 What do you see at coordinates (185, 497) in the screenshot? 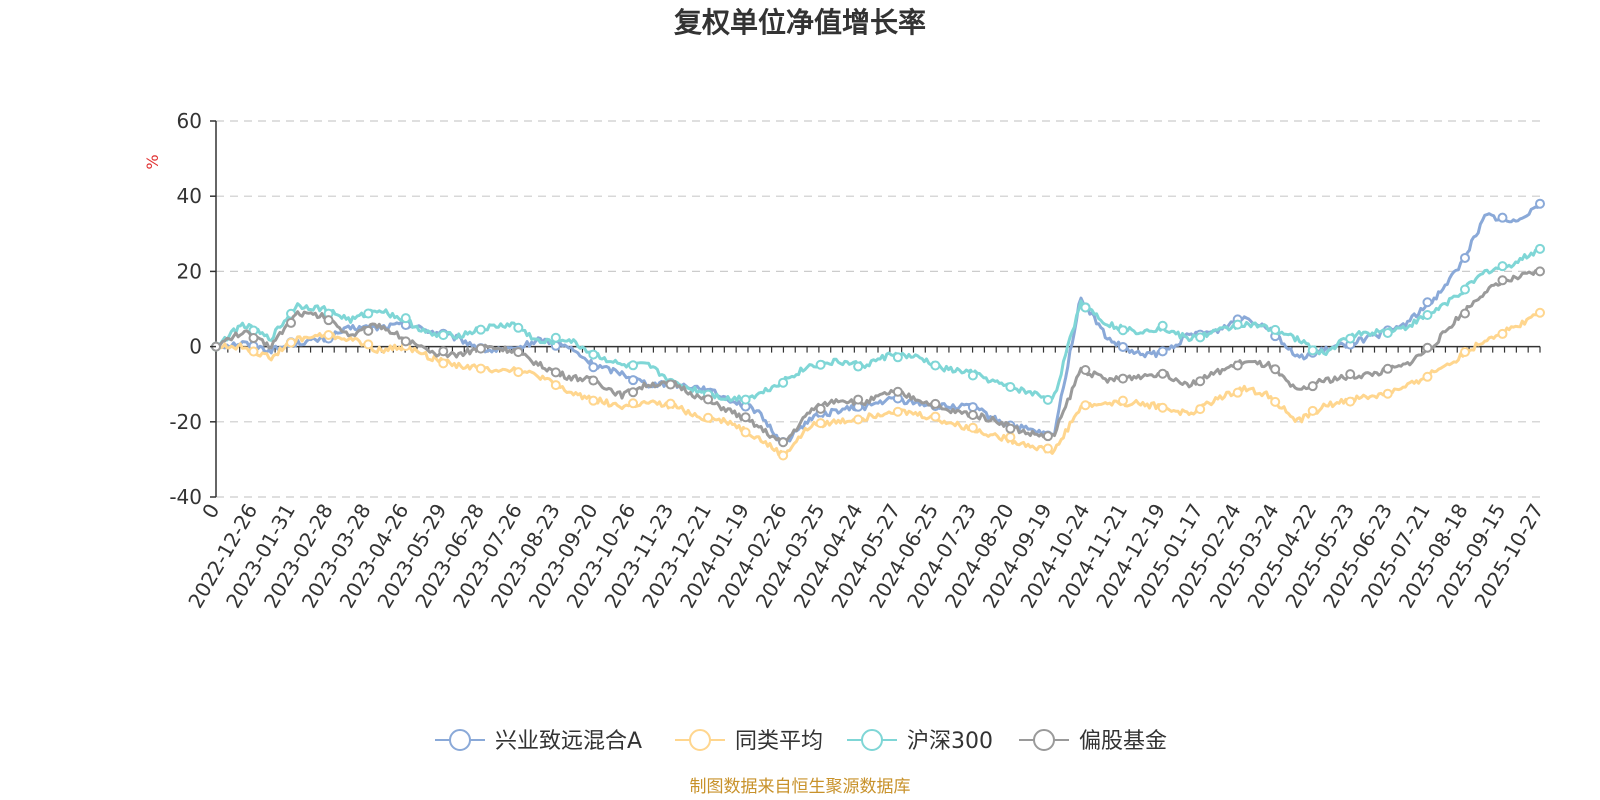
I see `y-tick-label: -40` at bounding box center [185, 497].